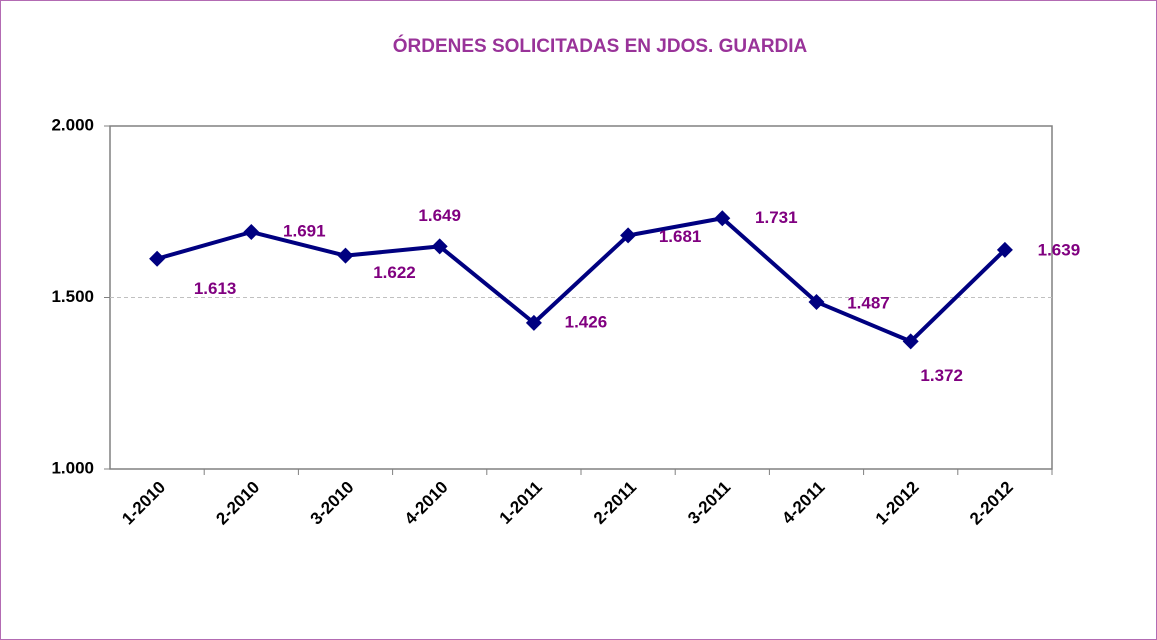  What do you see at coordinates (72, 296) in the screenshot?
I see `y-tick-label: 1.500` at bounding box center [72, 296].